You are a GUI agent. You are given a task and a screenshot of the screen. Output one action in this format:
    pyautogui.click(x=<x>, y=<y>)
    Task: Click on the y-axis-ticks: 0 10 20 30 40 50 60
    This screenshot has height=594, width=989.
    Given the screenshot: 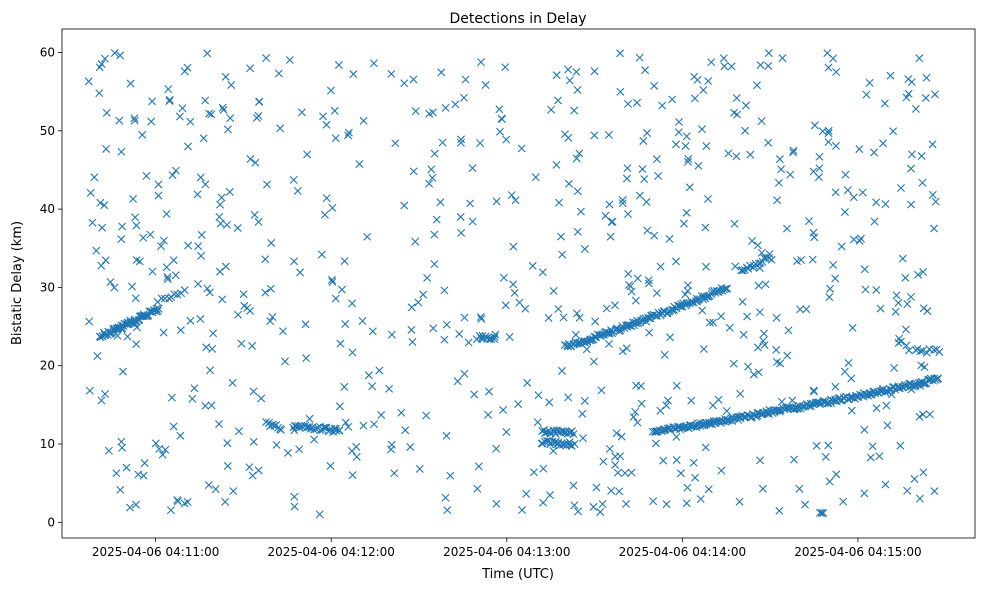 What is the action you would take?
    pyautogui.click(x=51, y=287)
    